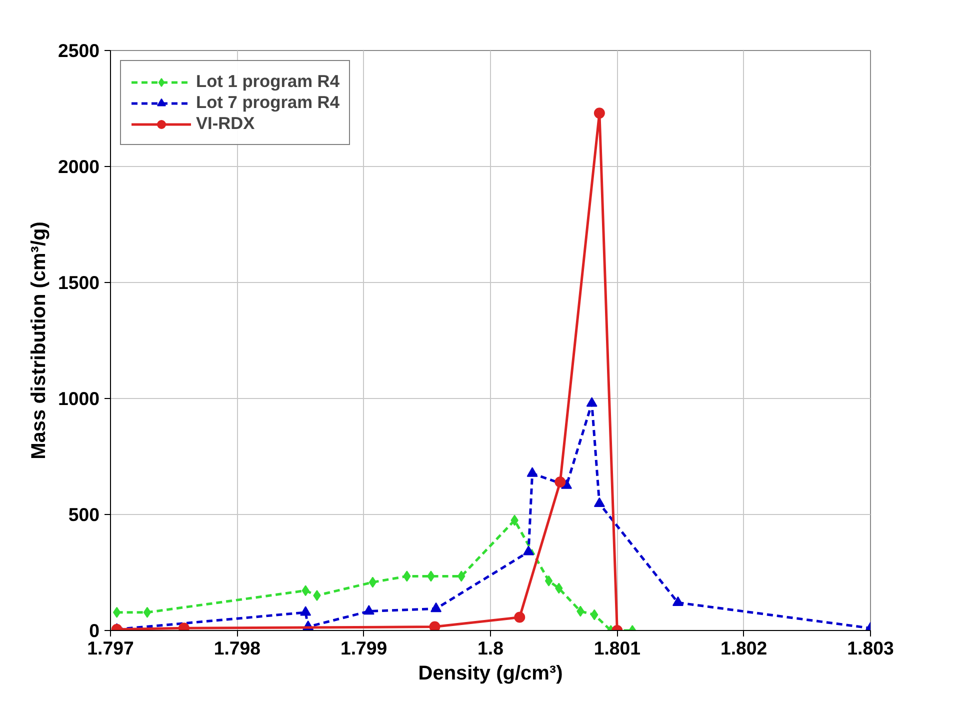 This screenshot has height=702, width=979. What do you see at coordinates (870, 648) in the screenshot?
I see `x-tick-label: 1.803` at bounding box center [870, 648].